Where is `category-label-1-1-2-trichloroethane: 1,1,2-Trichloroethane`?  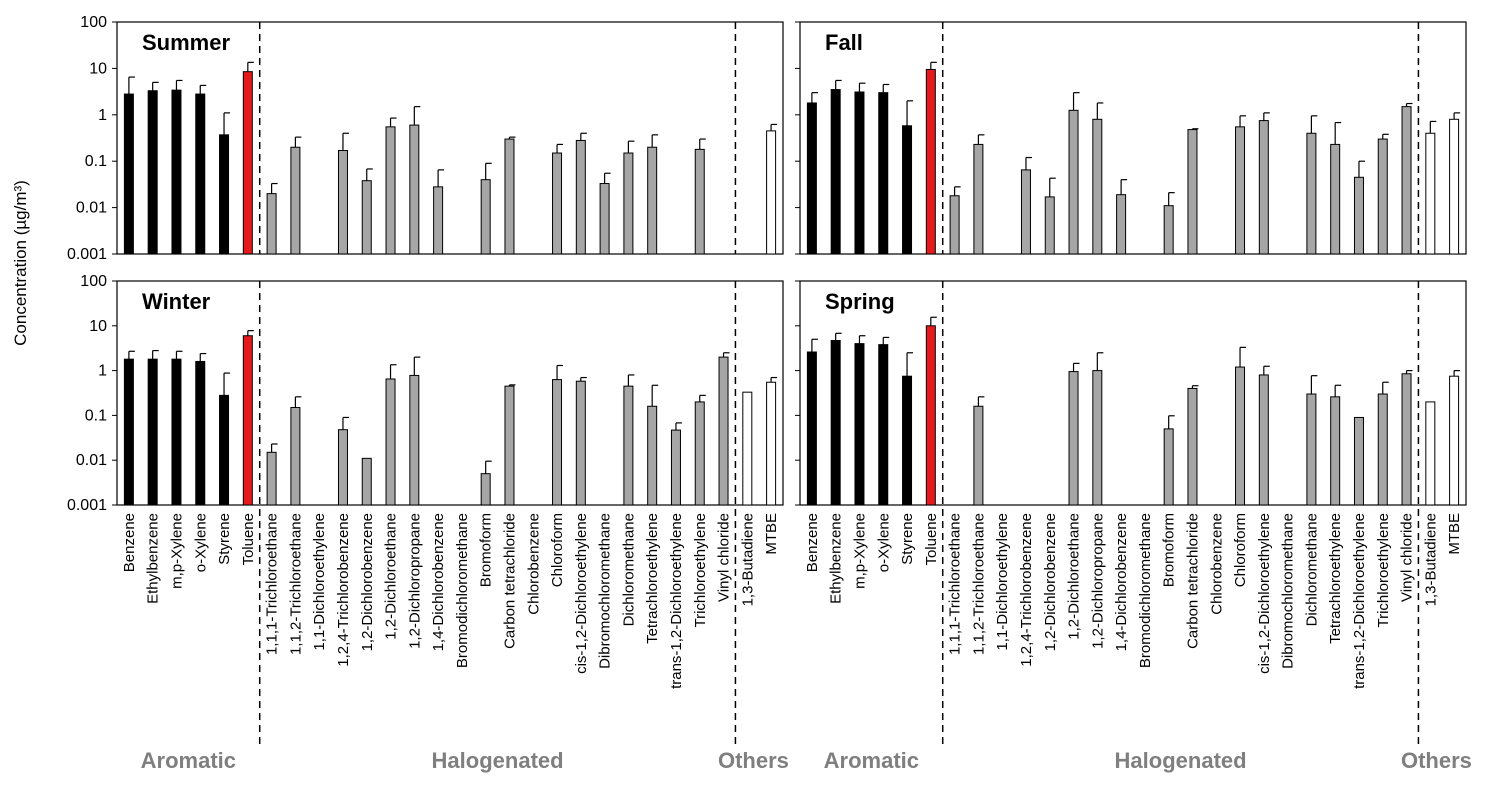
category-label-1-1-2-trichloroethane: 1,1,2-Trichloroethane is located at coordinates (978, 584).